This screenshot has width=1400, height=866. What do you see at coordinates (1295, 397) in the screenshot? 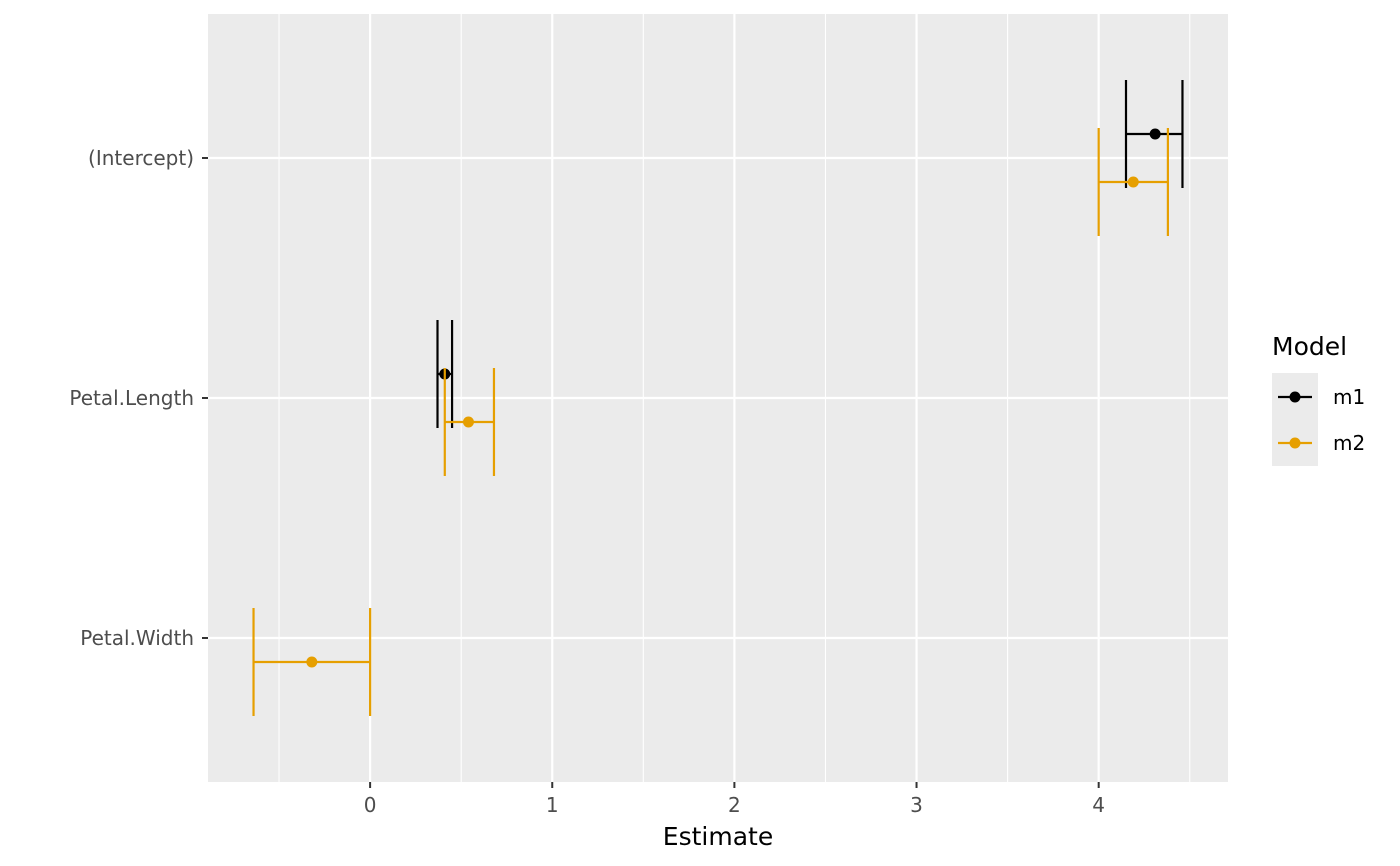
I see `legend-key-point-m1` at bounding box center [1295, 397].